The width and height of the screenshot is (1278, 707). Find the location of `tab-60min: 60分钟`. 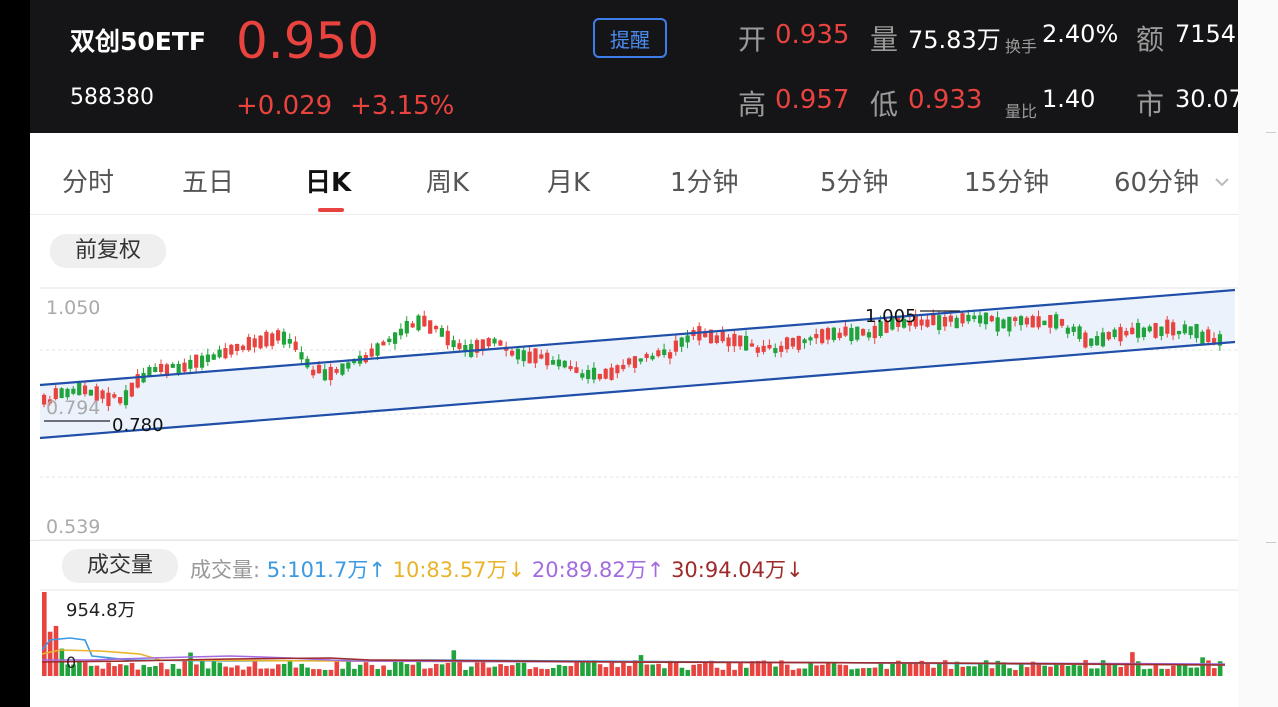

tab-60min: 60分钟 is located at coordinates (1157, 183).